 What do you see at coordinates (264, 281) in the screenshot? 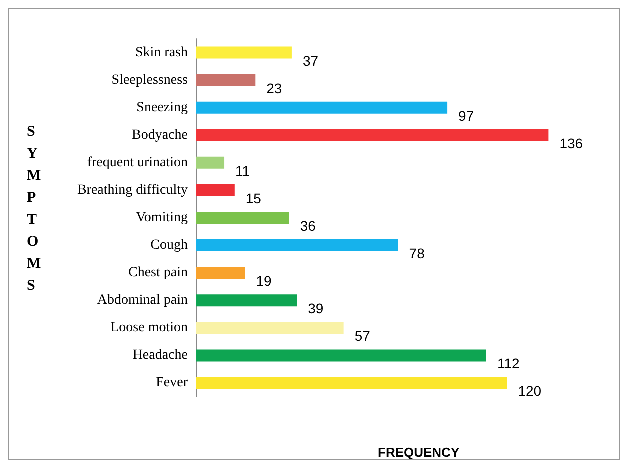
I see `data-label: 19` at bounding box center [264, 281].